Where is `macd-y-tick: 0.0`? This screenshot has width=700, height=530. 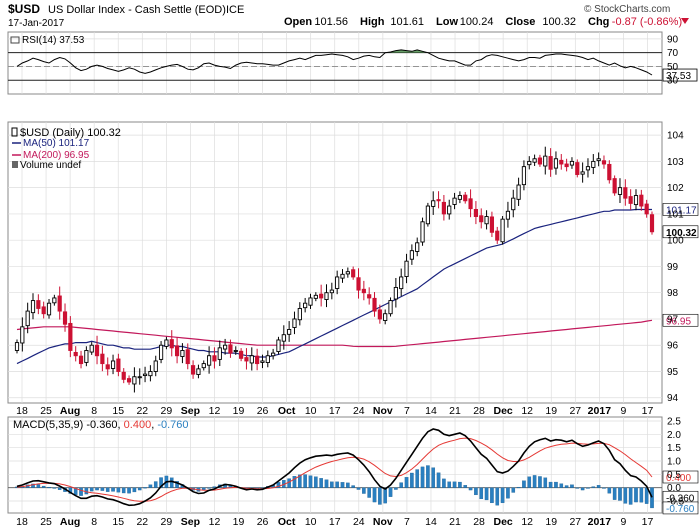 macd-y-tick: 0.0 is located at coordinates (674, 488).